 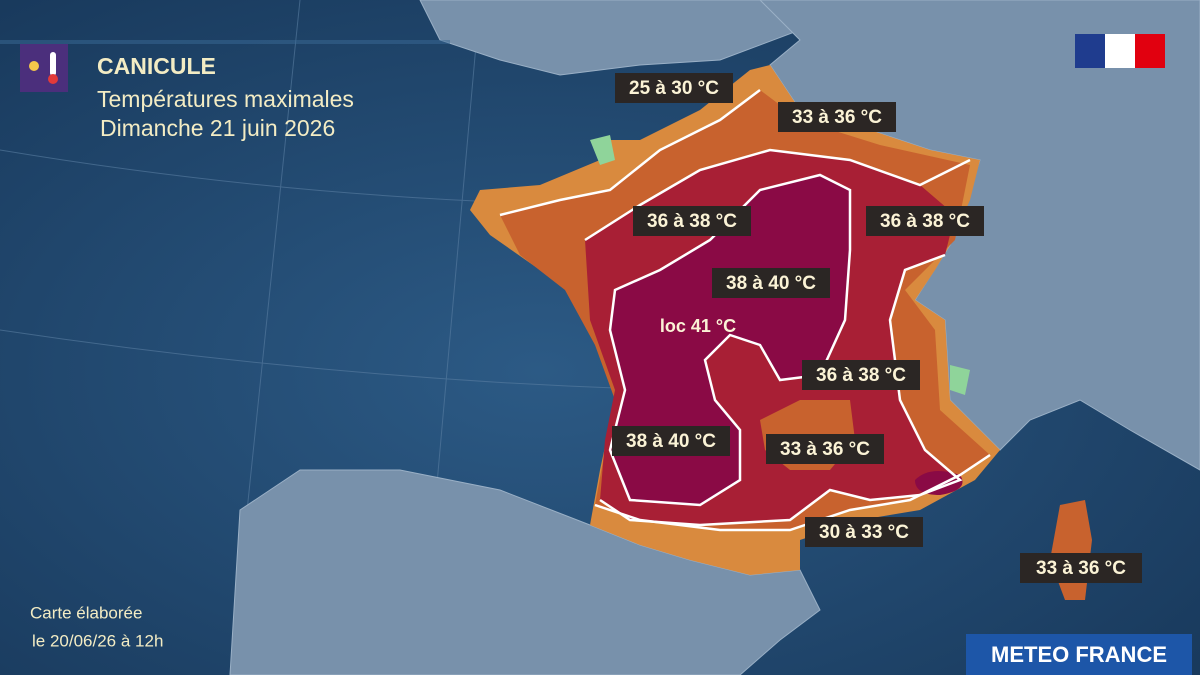 I want to click on note: Carte élaborée, so click(x=86, y=612).